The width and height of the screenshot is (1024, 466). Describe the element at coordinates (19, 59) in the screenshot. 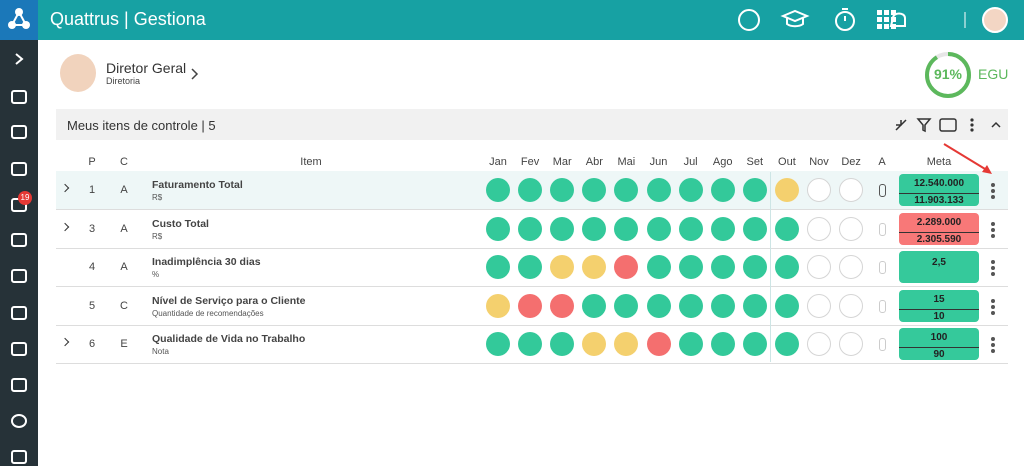

I see `expand-icon` at that location.